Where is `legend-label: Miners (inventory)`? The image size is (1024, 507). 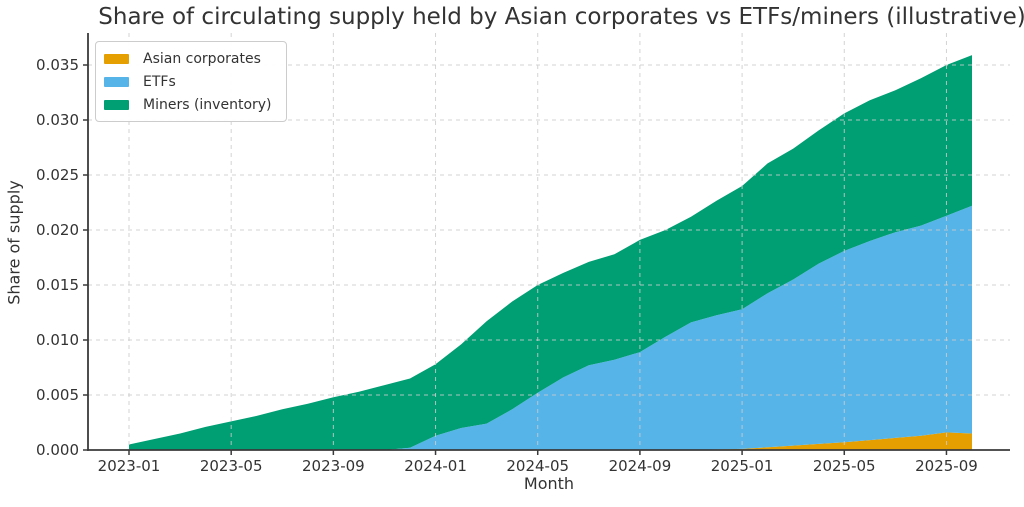 legend-label: Miners (inventory) is located at coordinates (207, 104).